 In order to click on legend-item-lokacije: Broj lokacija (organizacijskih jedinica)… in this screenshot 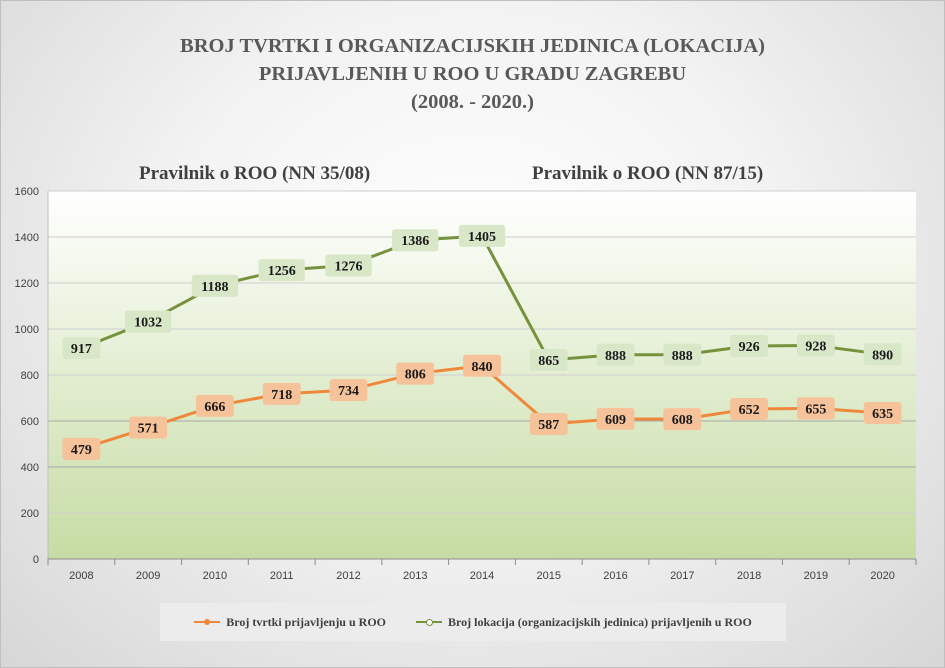, I will do `click(584, 622)`.